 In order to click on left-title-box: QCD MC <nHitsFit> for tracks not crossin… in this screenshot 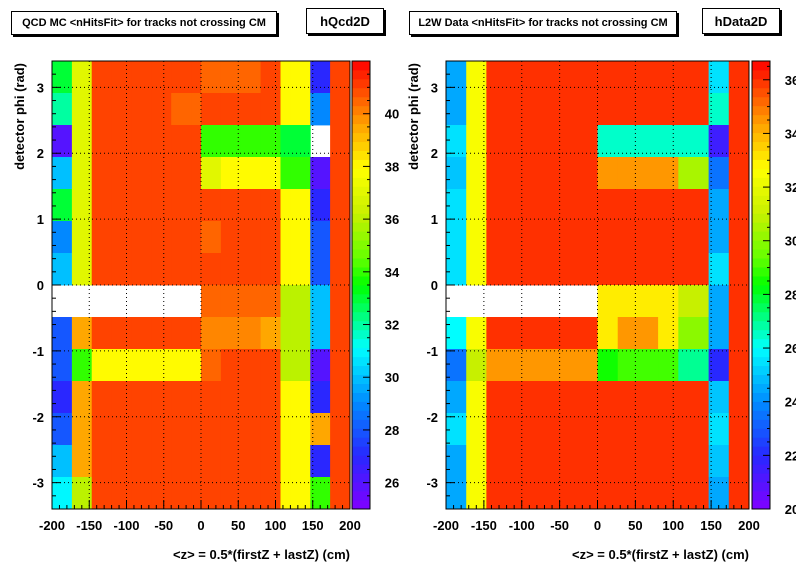, I will do `click(144, 23)`.